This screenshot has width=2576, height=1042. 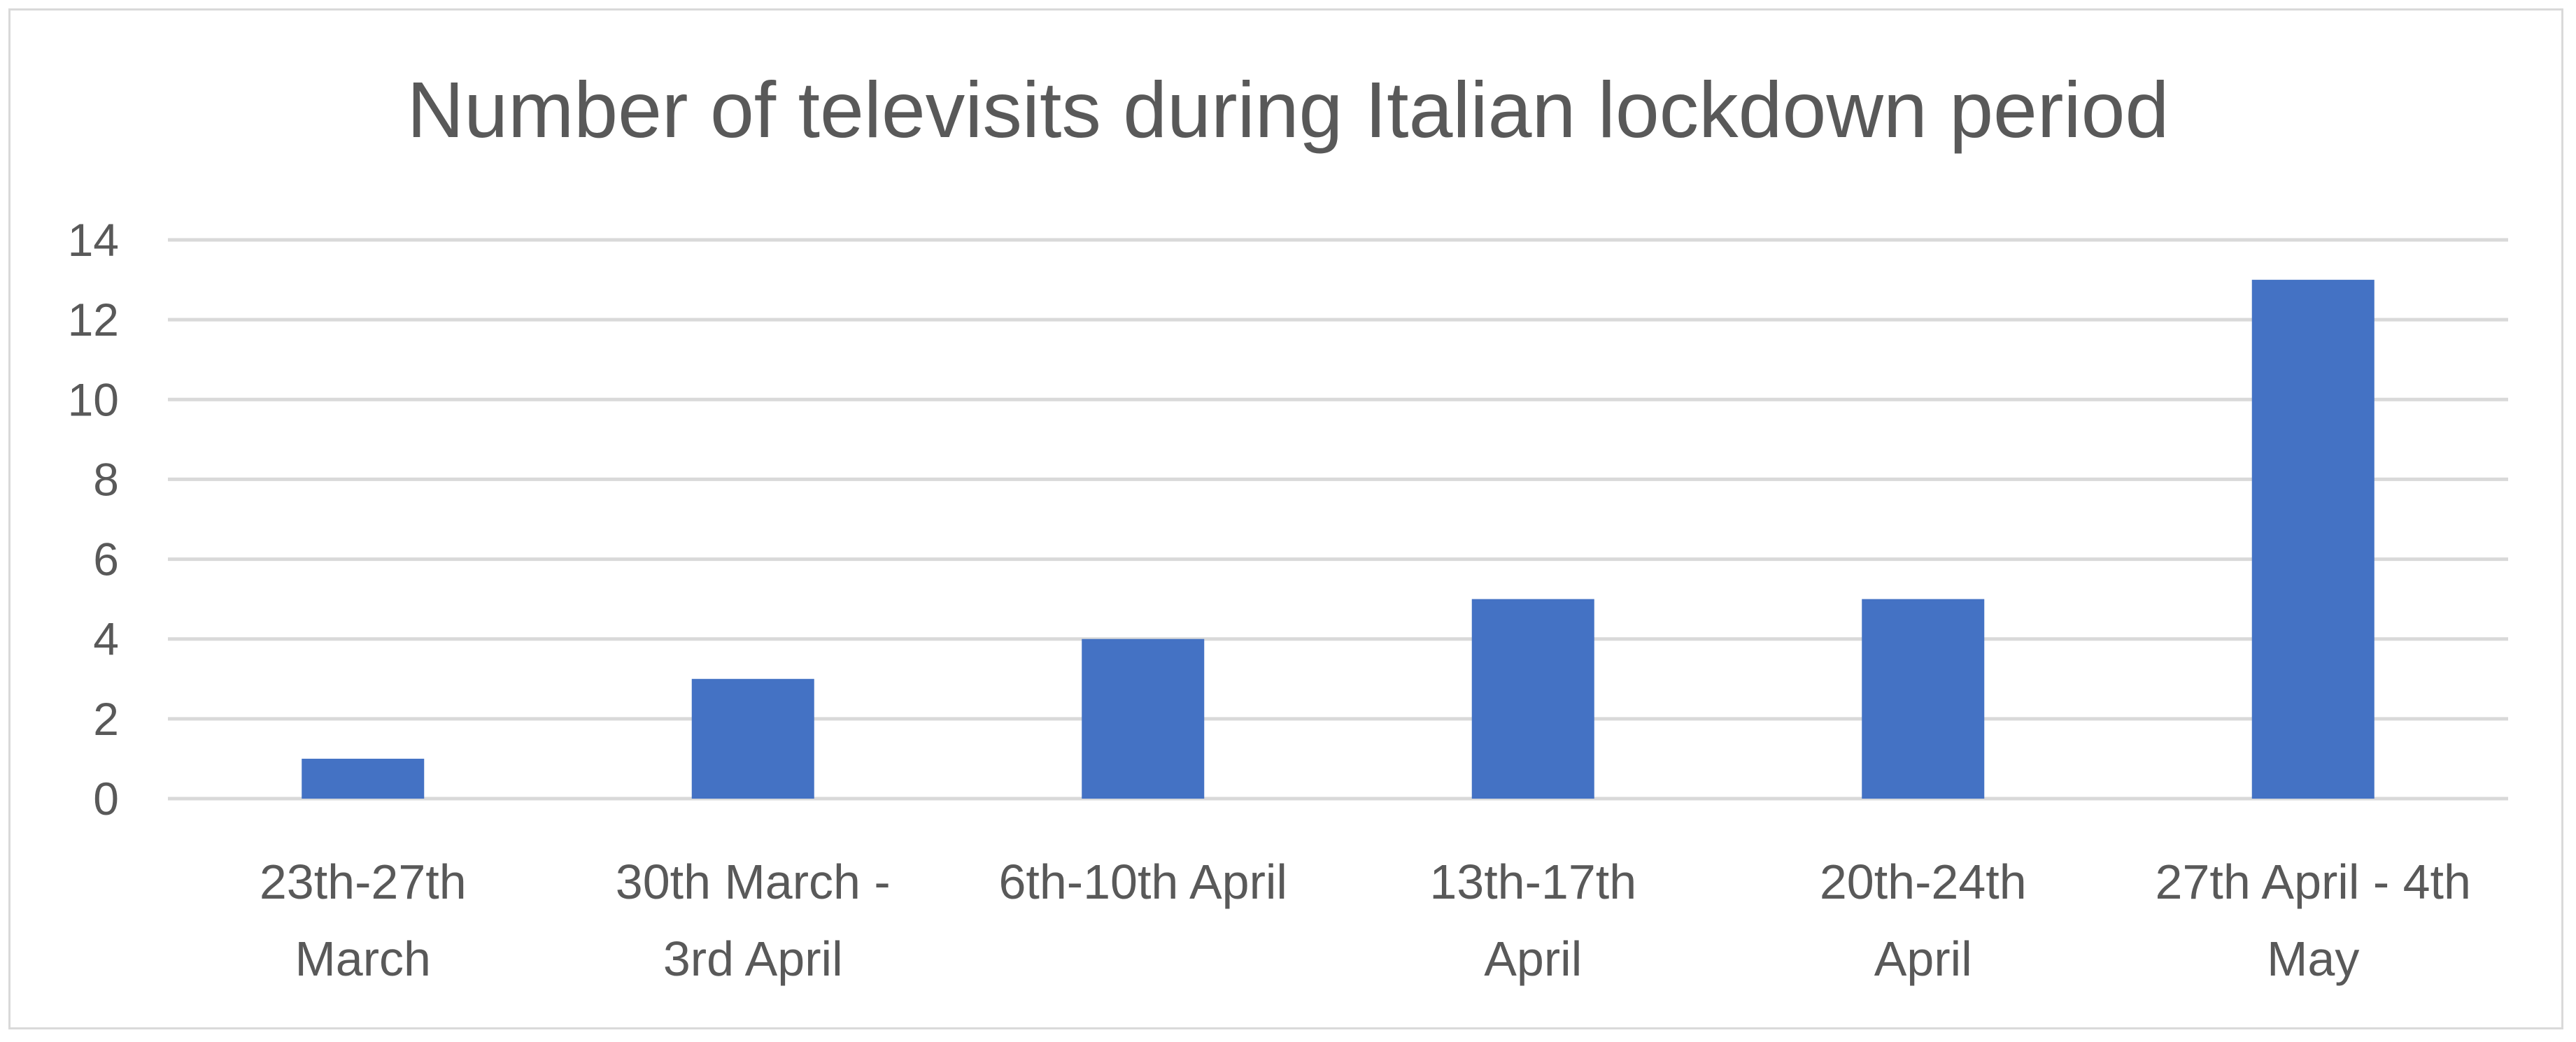 I want to click on y-tick-label: 10, so click(x=93, y=399).